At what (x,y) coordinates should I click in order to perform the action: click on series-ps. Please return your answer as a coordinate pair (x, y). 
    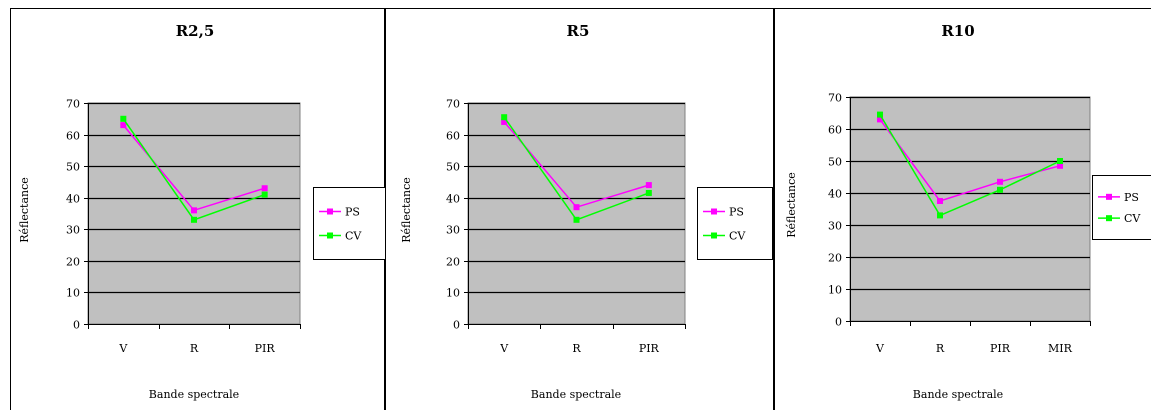
    Looking at the image, I should click on (970, 160).